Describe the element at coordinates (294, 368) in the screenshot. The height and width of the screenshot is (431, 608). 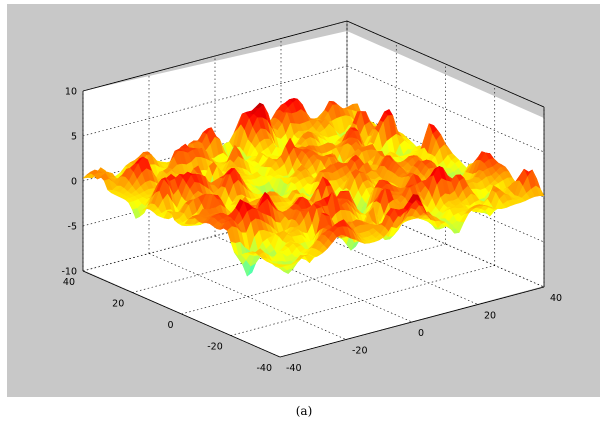
I see `x-tick-label: -40` at that location.